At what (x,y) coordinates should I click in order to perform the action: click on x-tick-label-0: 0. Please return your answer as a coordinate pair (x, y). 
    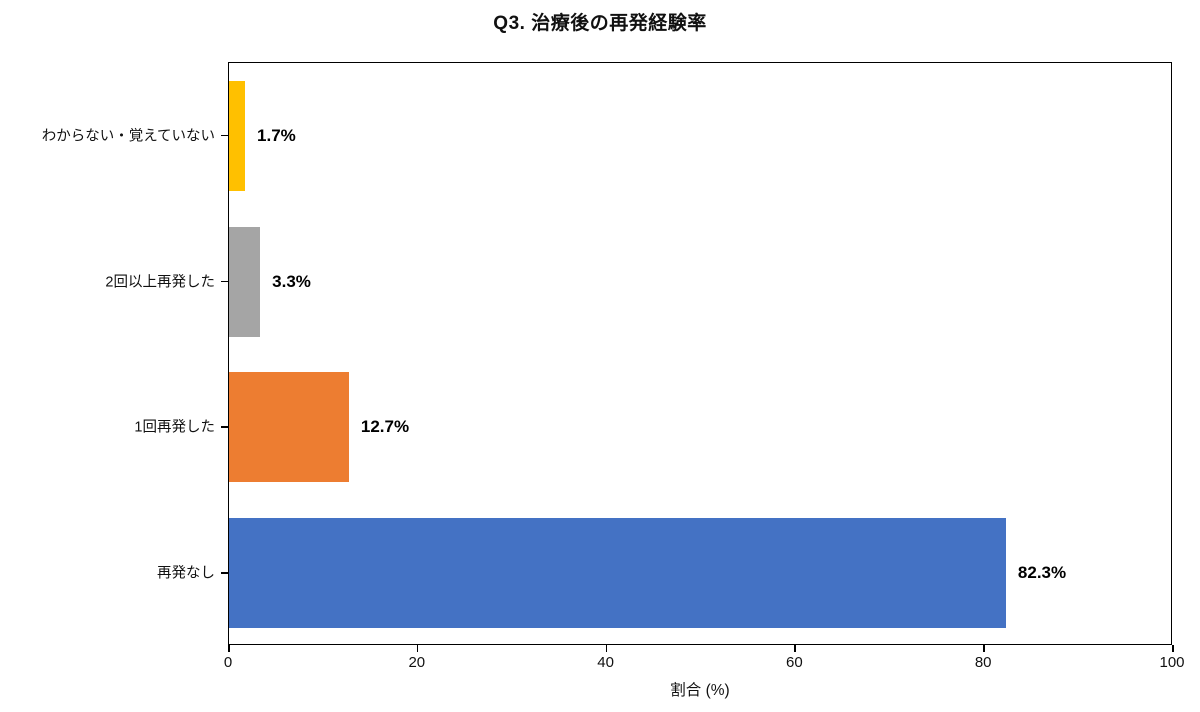
    Looking at the image, I should click on (228, 662).